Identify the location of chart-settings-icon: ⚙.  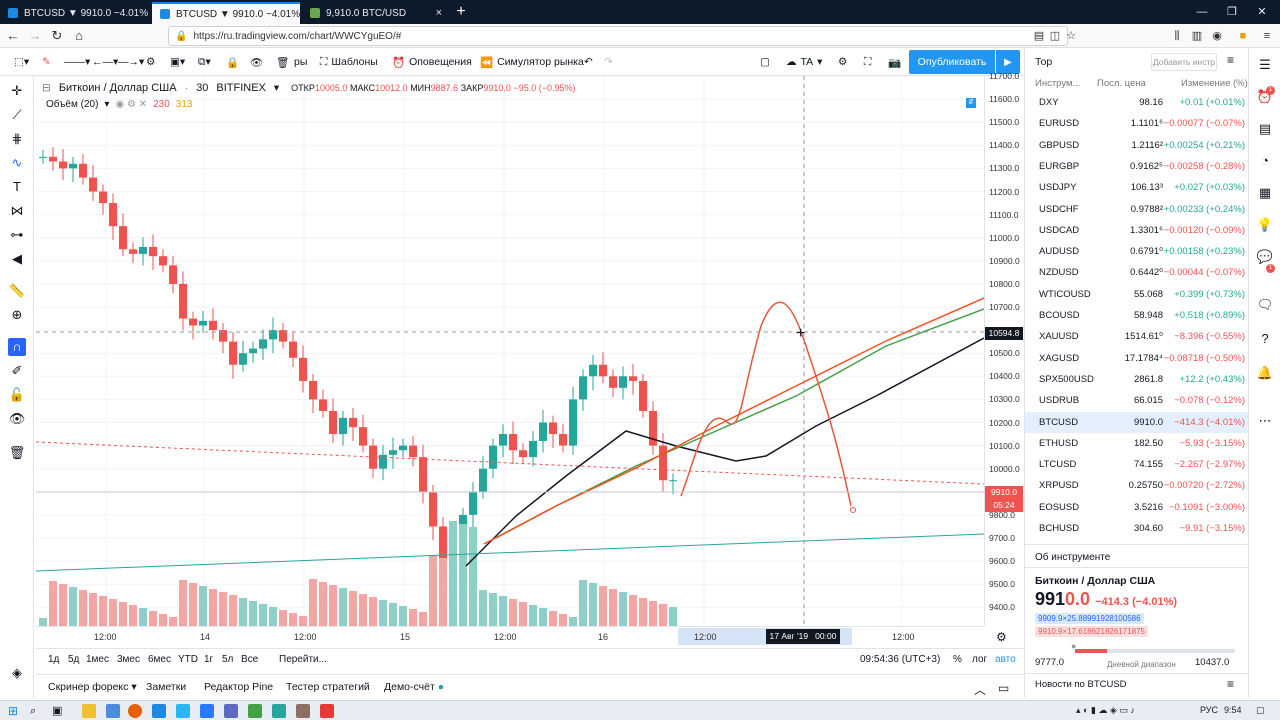
(843, 62).